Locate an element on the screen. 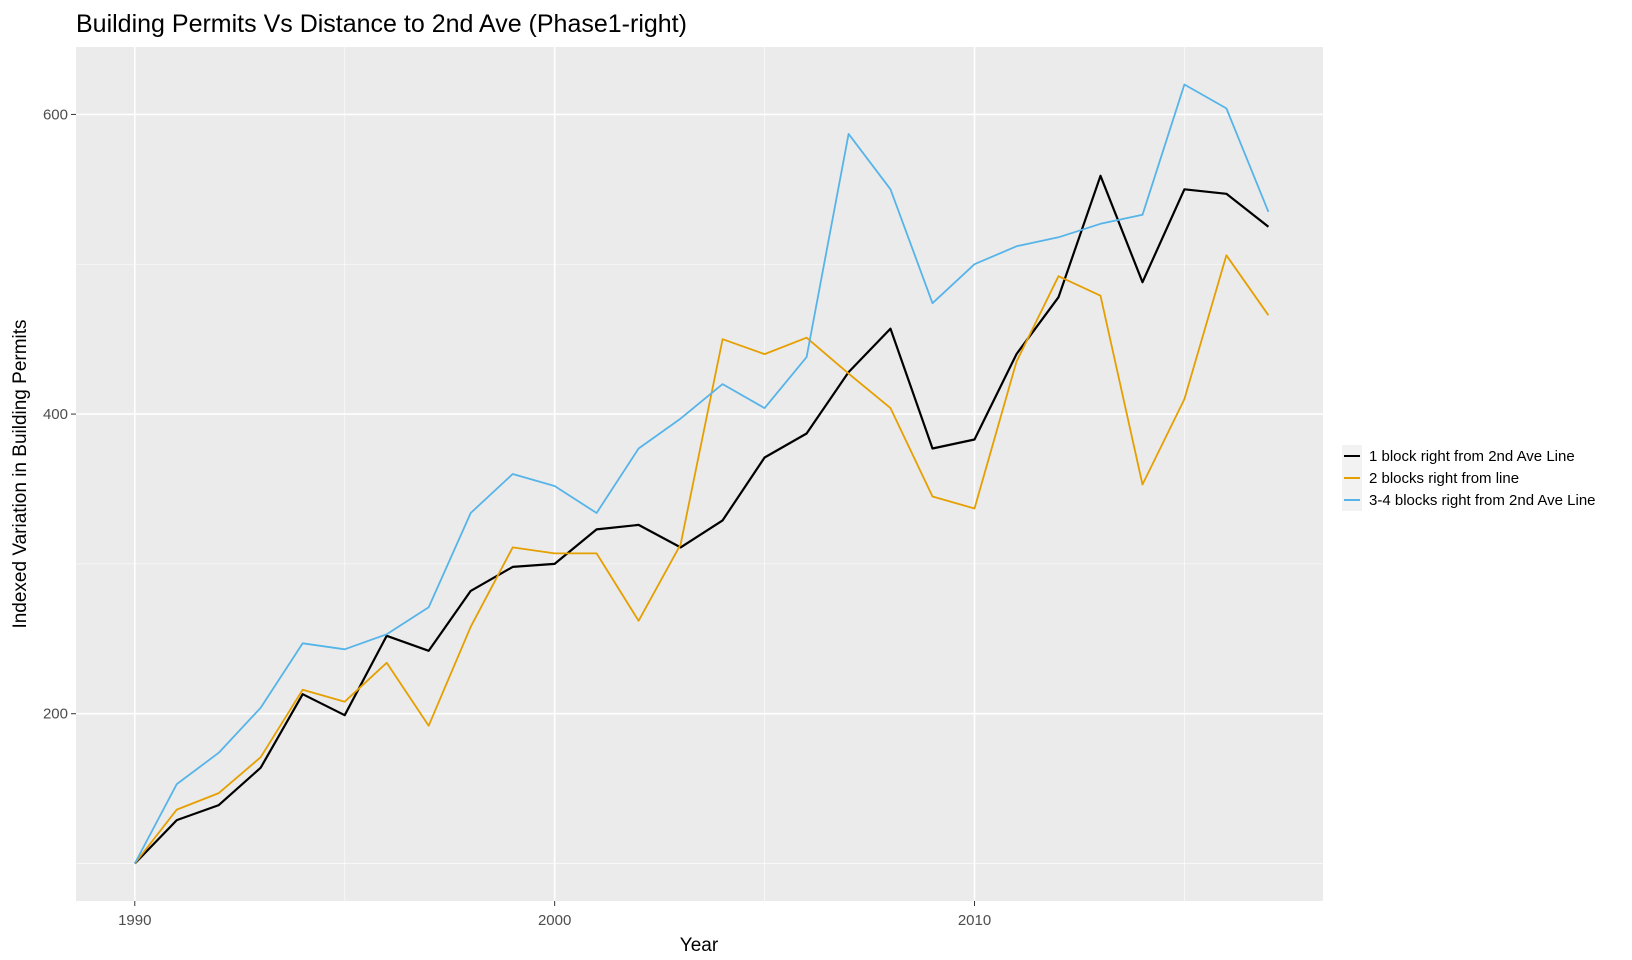 This screenshot has height=960, width=1632. legend-label-2: 2 blocks right from line is located at coordinates (1444, 478).